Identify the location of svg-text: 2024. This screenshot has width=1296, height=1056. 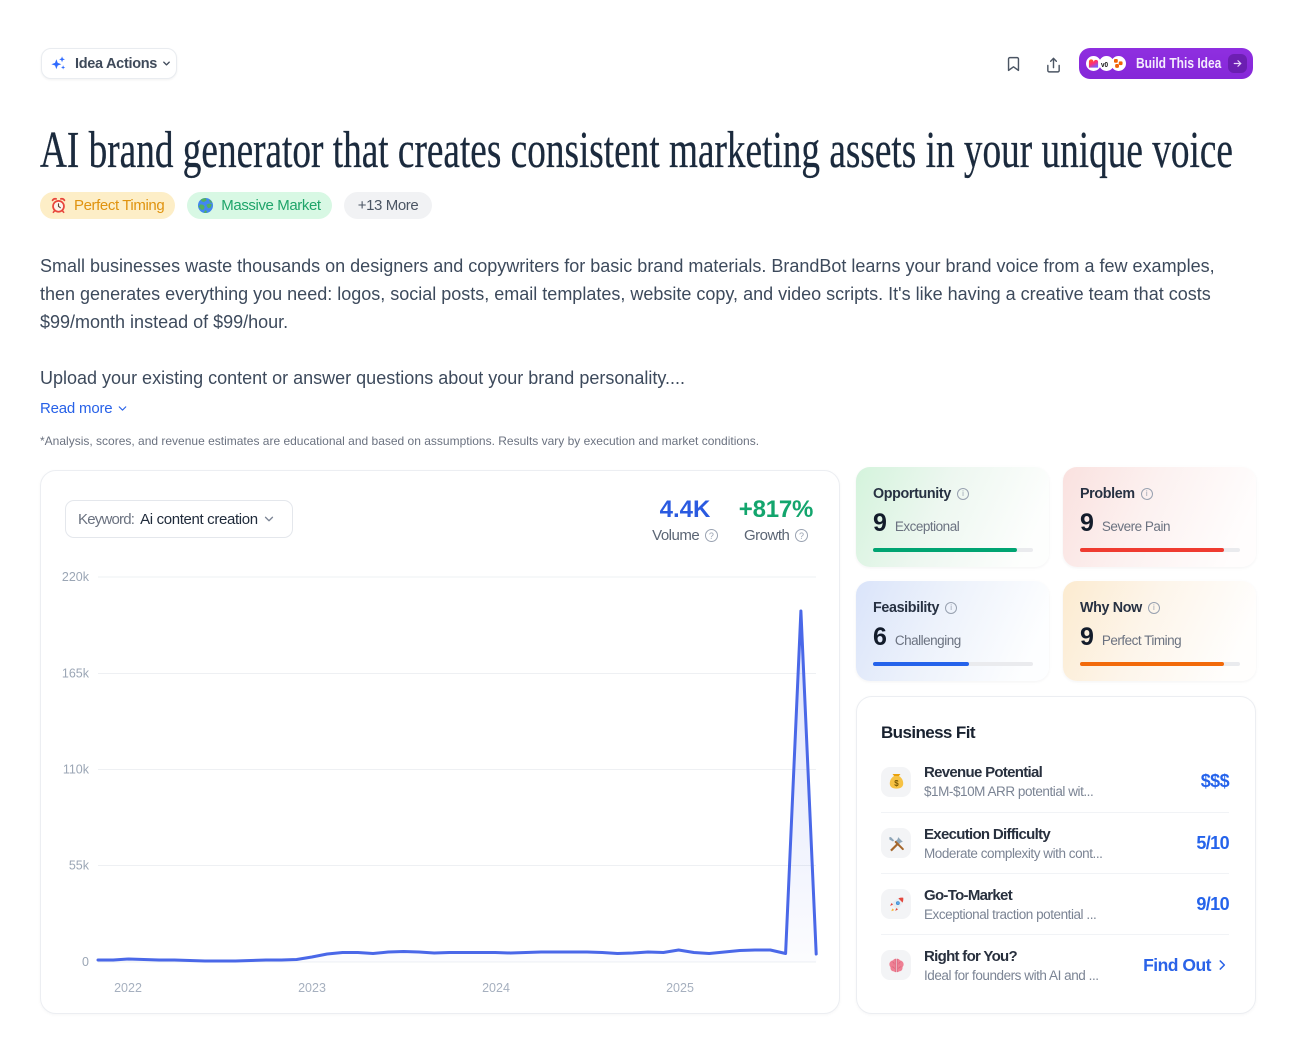
(496, 988).